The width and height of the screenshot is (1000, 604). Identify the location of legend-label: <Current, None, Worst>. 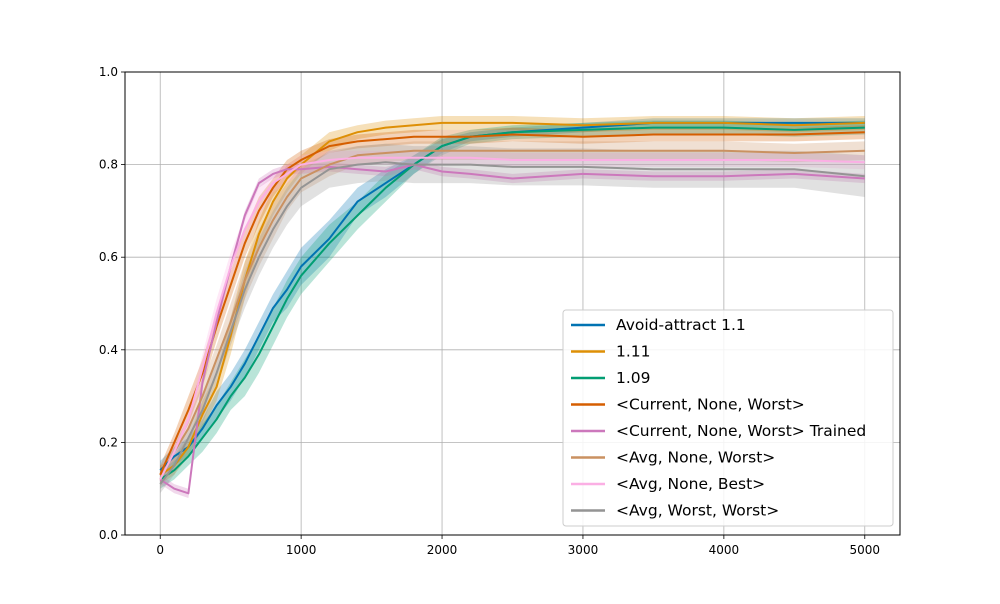
(710, 405).